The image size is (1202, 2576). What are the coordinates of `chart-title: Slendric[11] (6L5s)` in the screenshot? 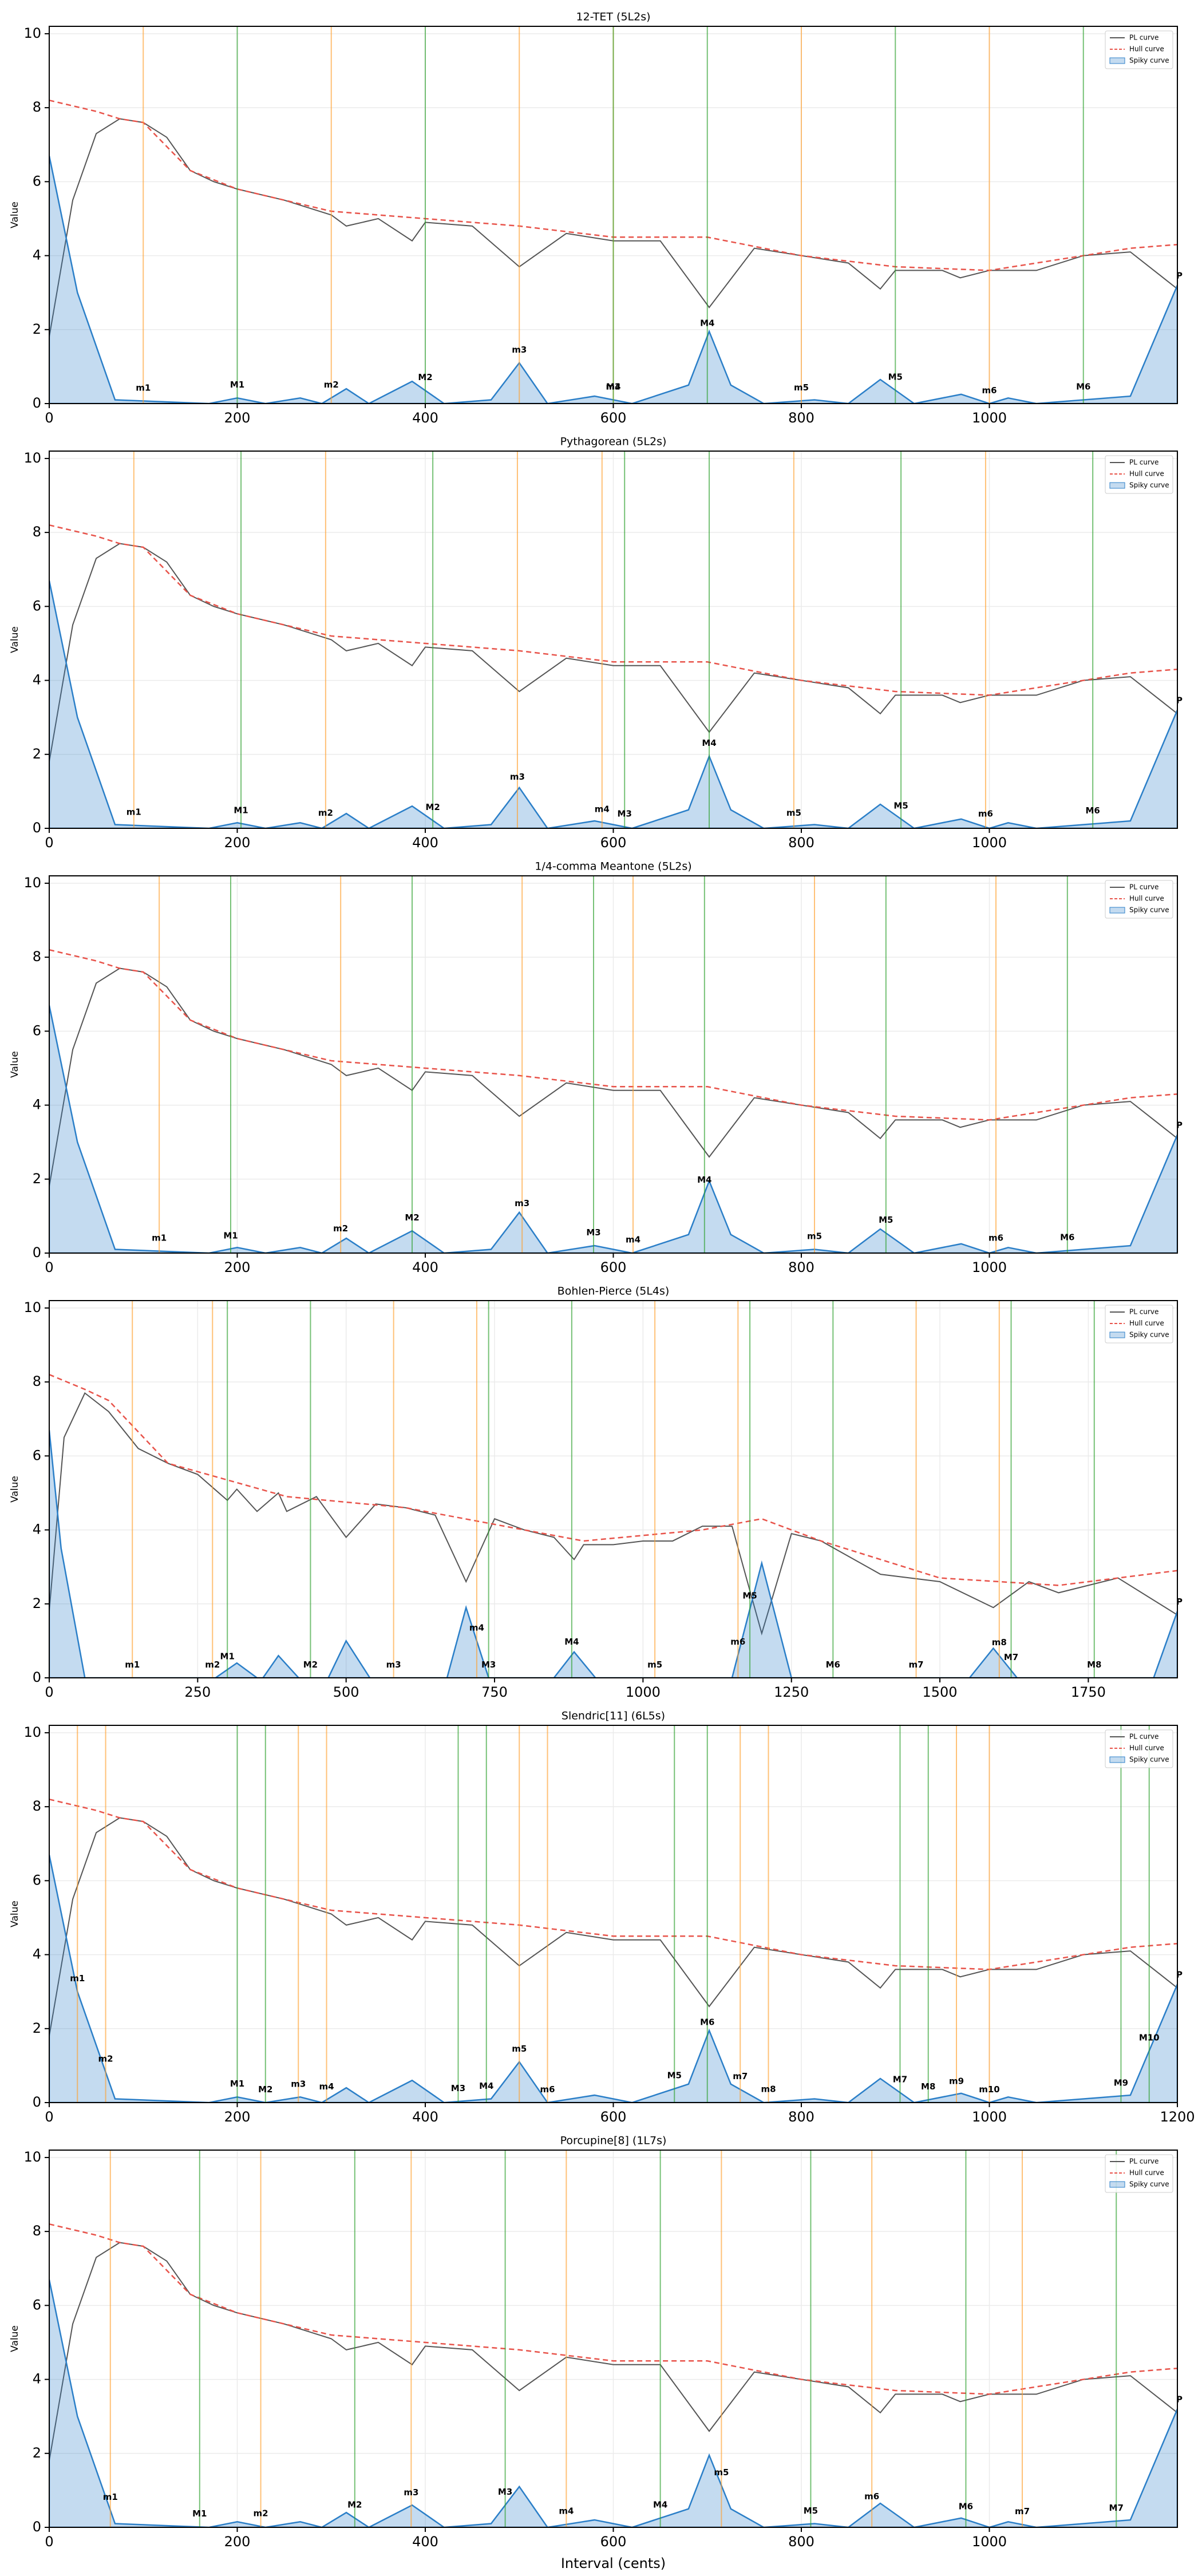 It's located at (613, 1716).